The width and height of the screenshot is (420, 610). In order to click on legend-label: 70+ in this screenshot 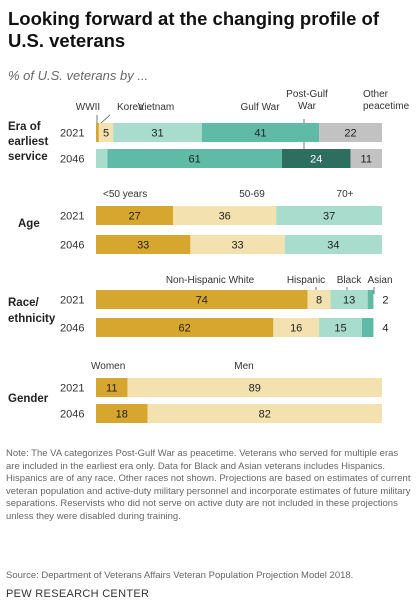, I will do `click(345, 194)`.